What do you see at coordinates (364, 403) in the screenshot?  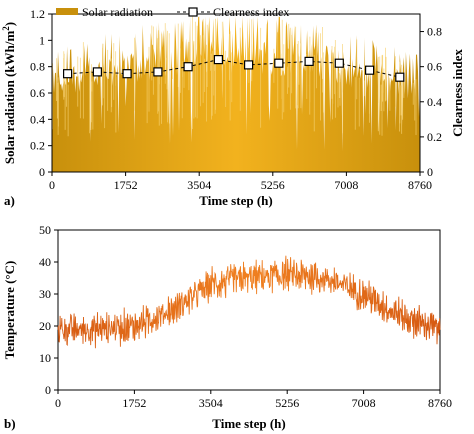 I see `x-tick-label-b: 7008` at bounding box center [364, 403].